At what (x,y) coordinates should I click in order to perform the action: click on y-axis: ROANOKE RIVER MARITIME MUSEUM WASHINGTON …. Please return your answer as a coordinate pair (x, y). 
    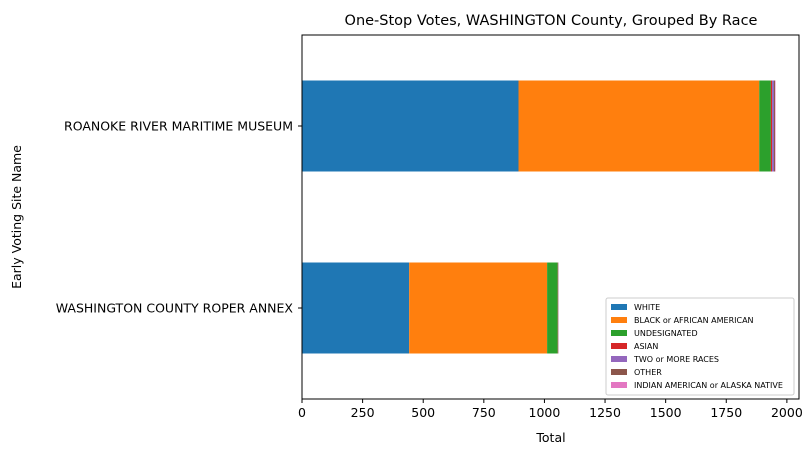
    Looking at the image, I should click on (179, 217).